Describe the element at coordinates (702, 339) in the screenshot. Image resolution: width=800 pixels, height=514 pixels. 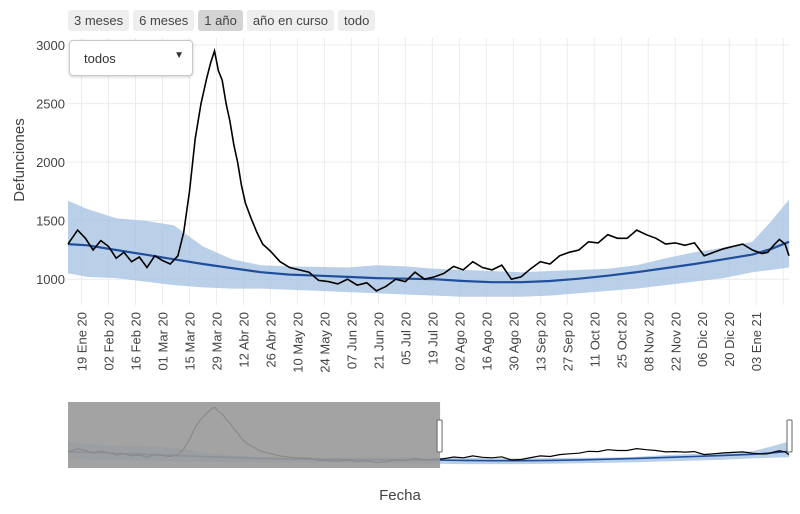
I see `x-tick-label: 06 Dic 20` at that location.